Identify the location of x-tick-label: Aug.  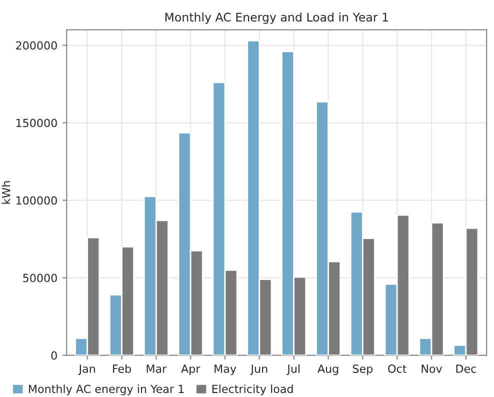
(328, 370).